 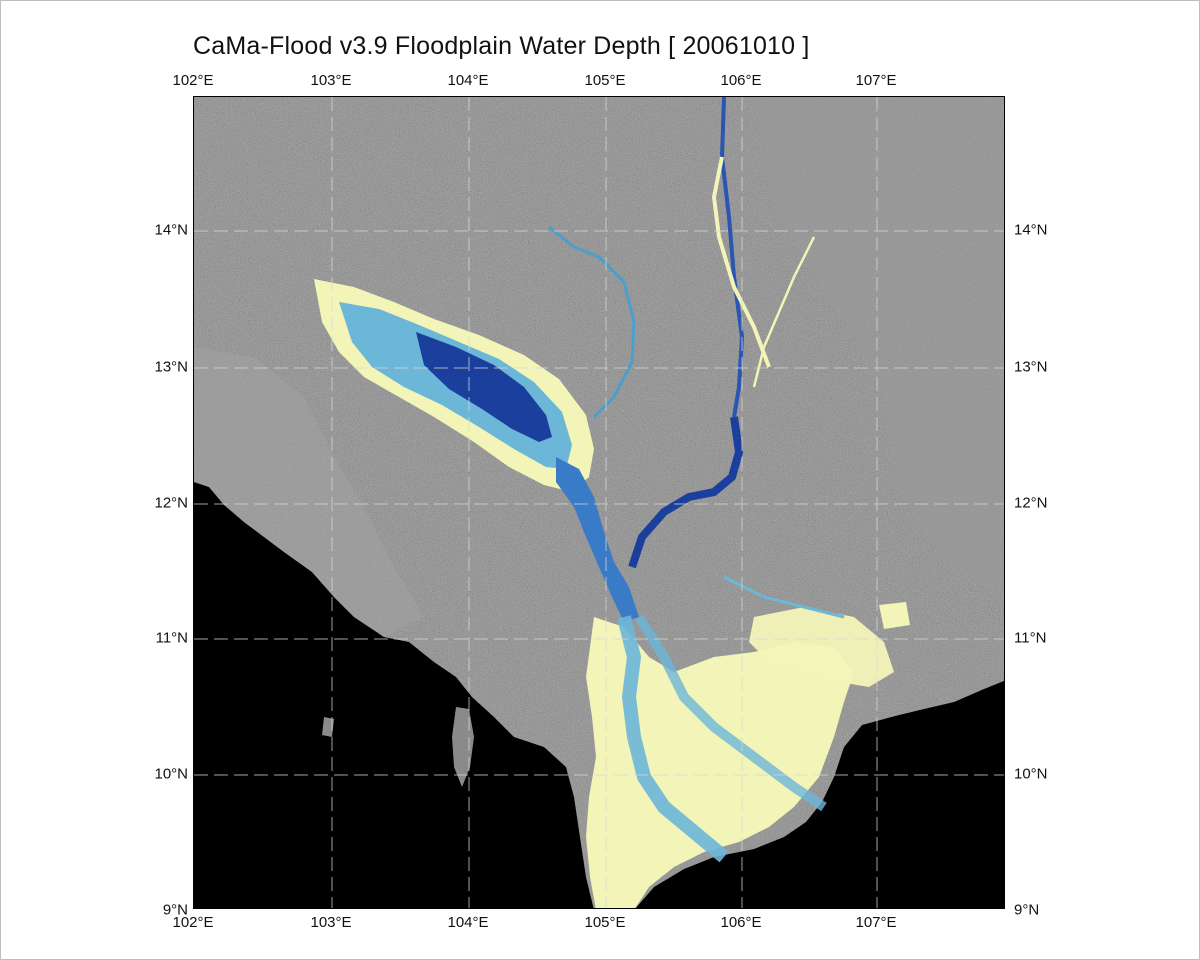 What do you see at coordinates (597, 539) in the screenshot?
I see `tonle-sap-river` at bounding box center [597, 539].